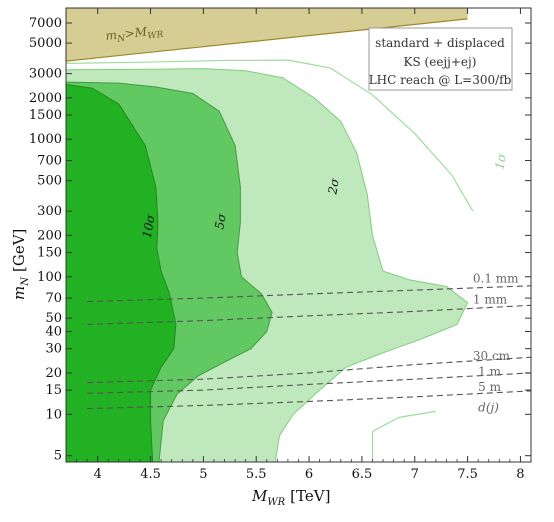 The width and height of the screenshot is (554, 522). Describe the element at coordinates (203, 474) in the screenshot. I see `x-tick-label-2: 5` at that location.